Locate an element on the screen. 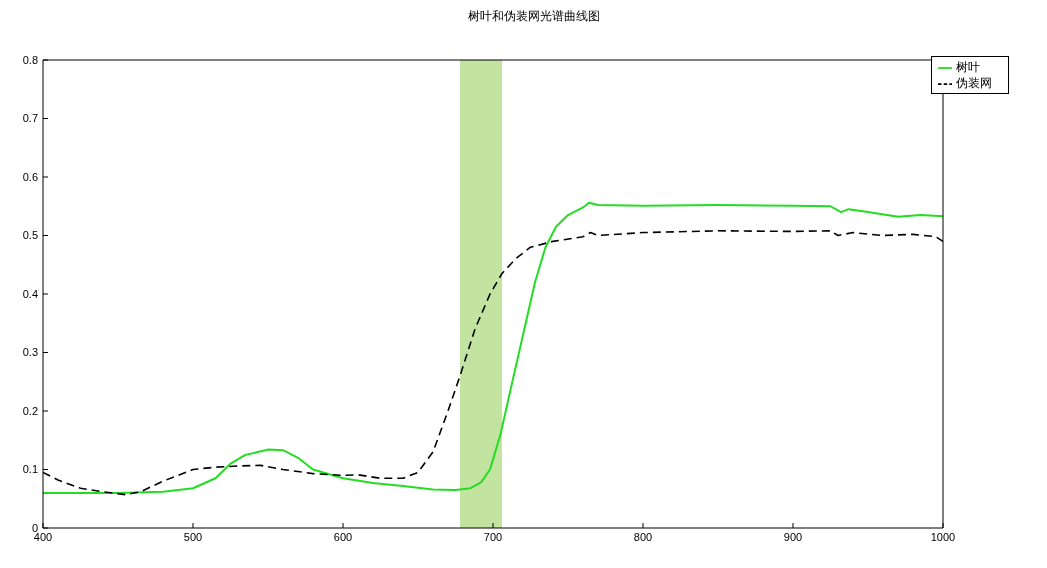 Image resolution: width=1047 pixels, height=568 pixels. y-tick-label: 0.3 is located at coordinates (30, 352).